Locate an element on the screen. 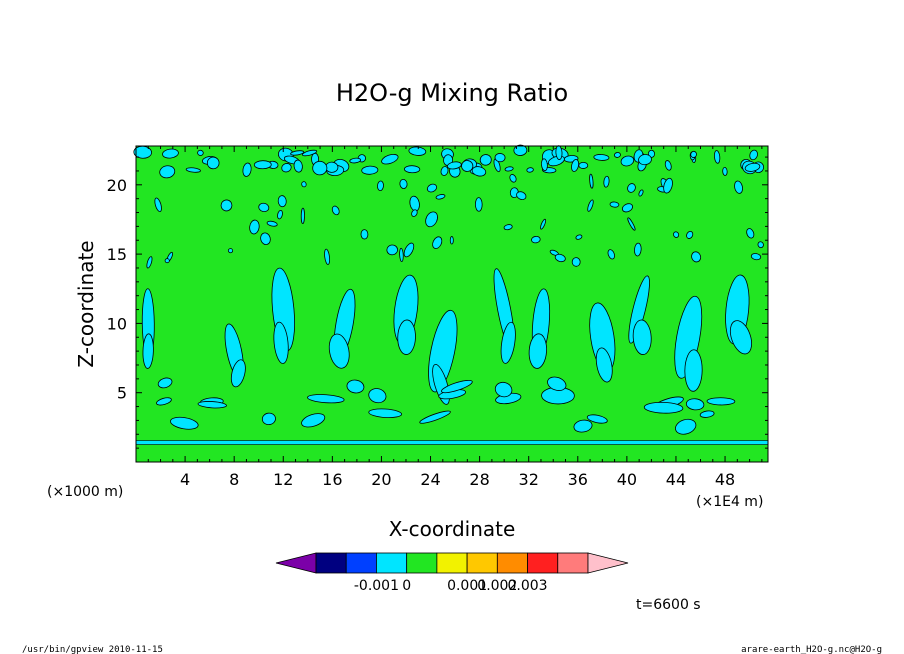 Image resolution: width=904 pixels, height=654 pixels. colorbar-label: 0.003 is located at coordinates (528, 586).